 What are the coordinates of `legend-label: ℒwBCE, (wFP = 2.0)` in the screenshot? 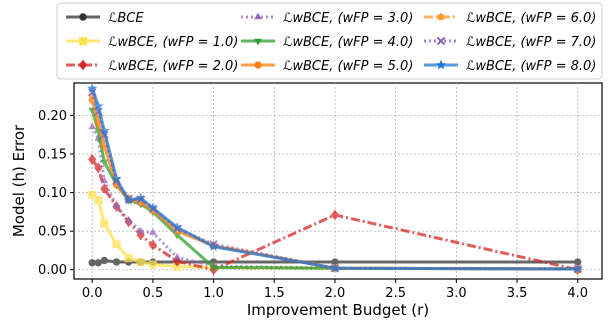 It's located at (173, 66).